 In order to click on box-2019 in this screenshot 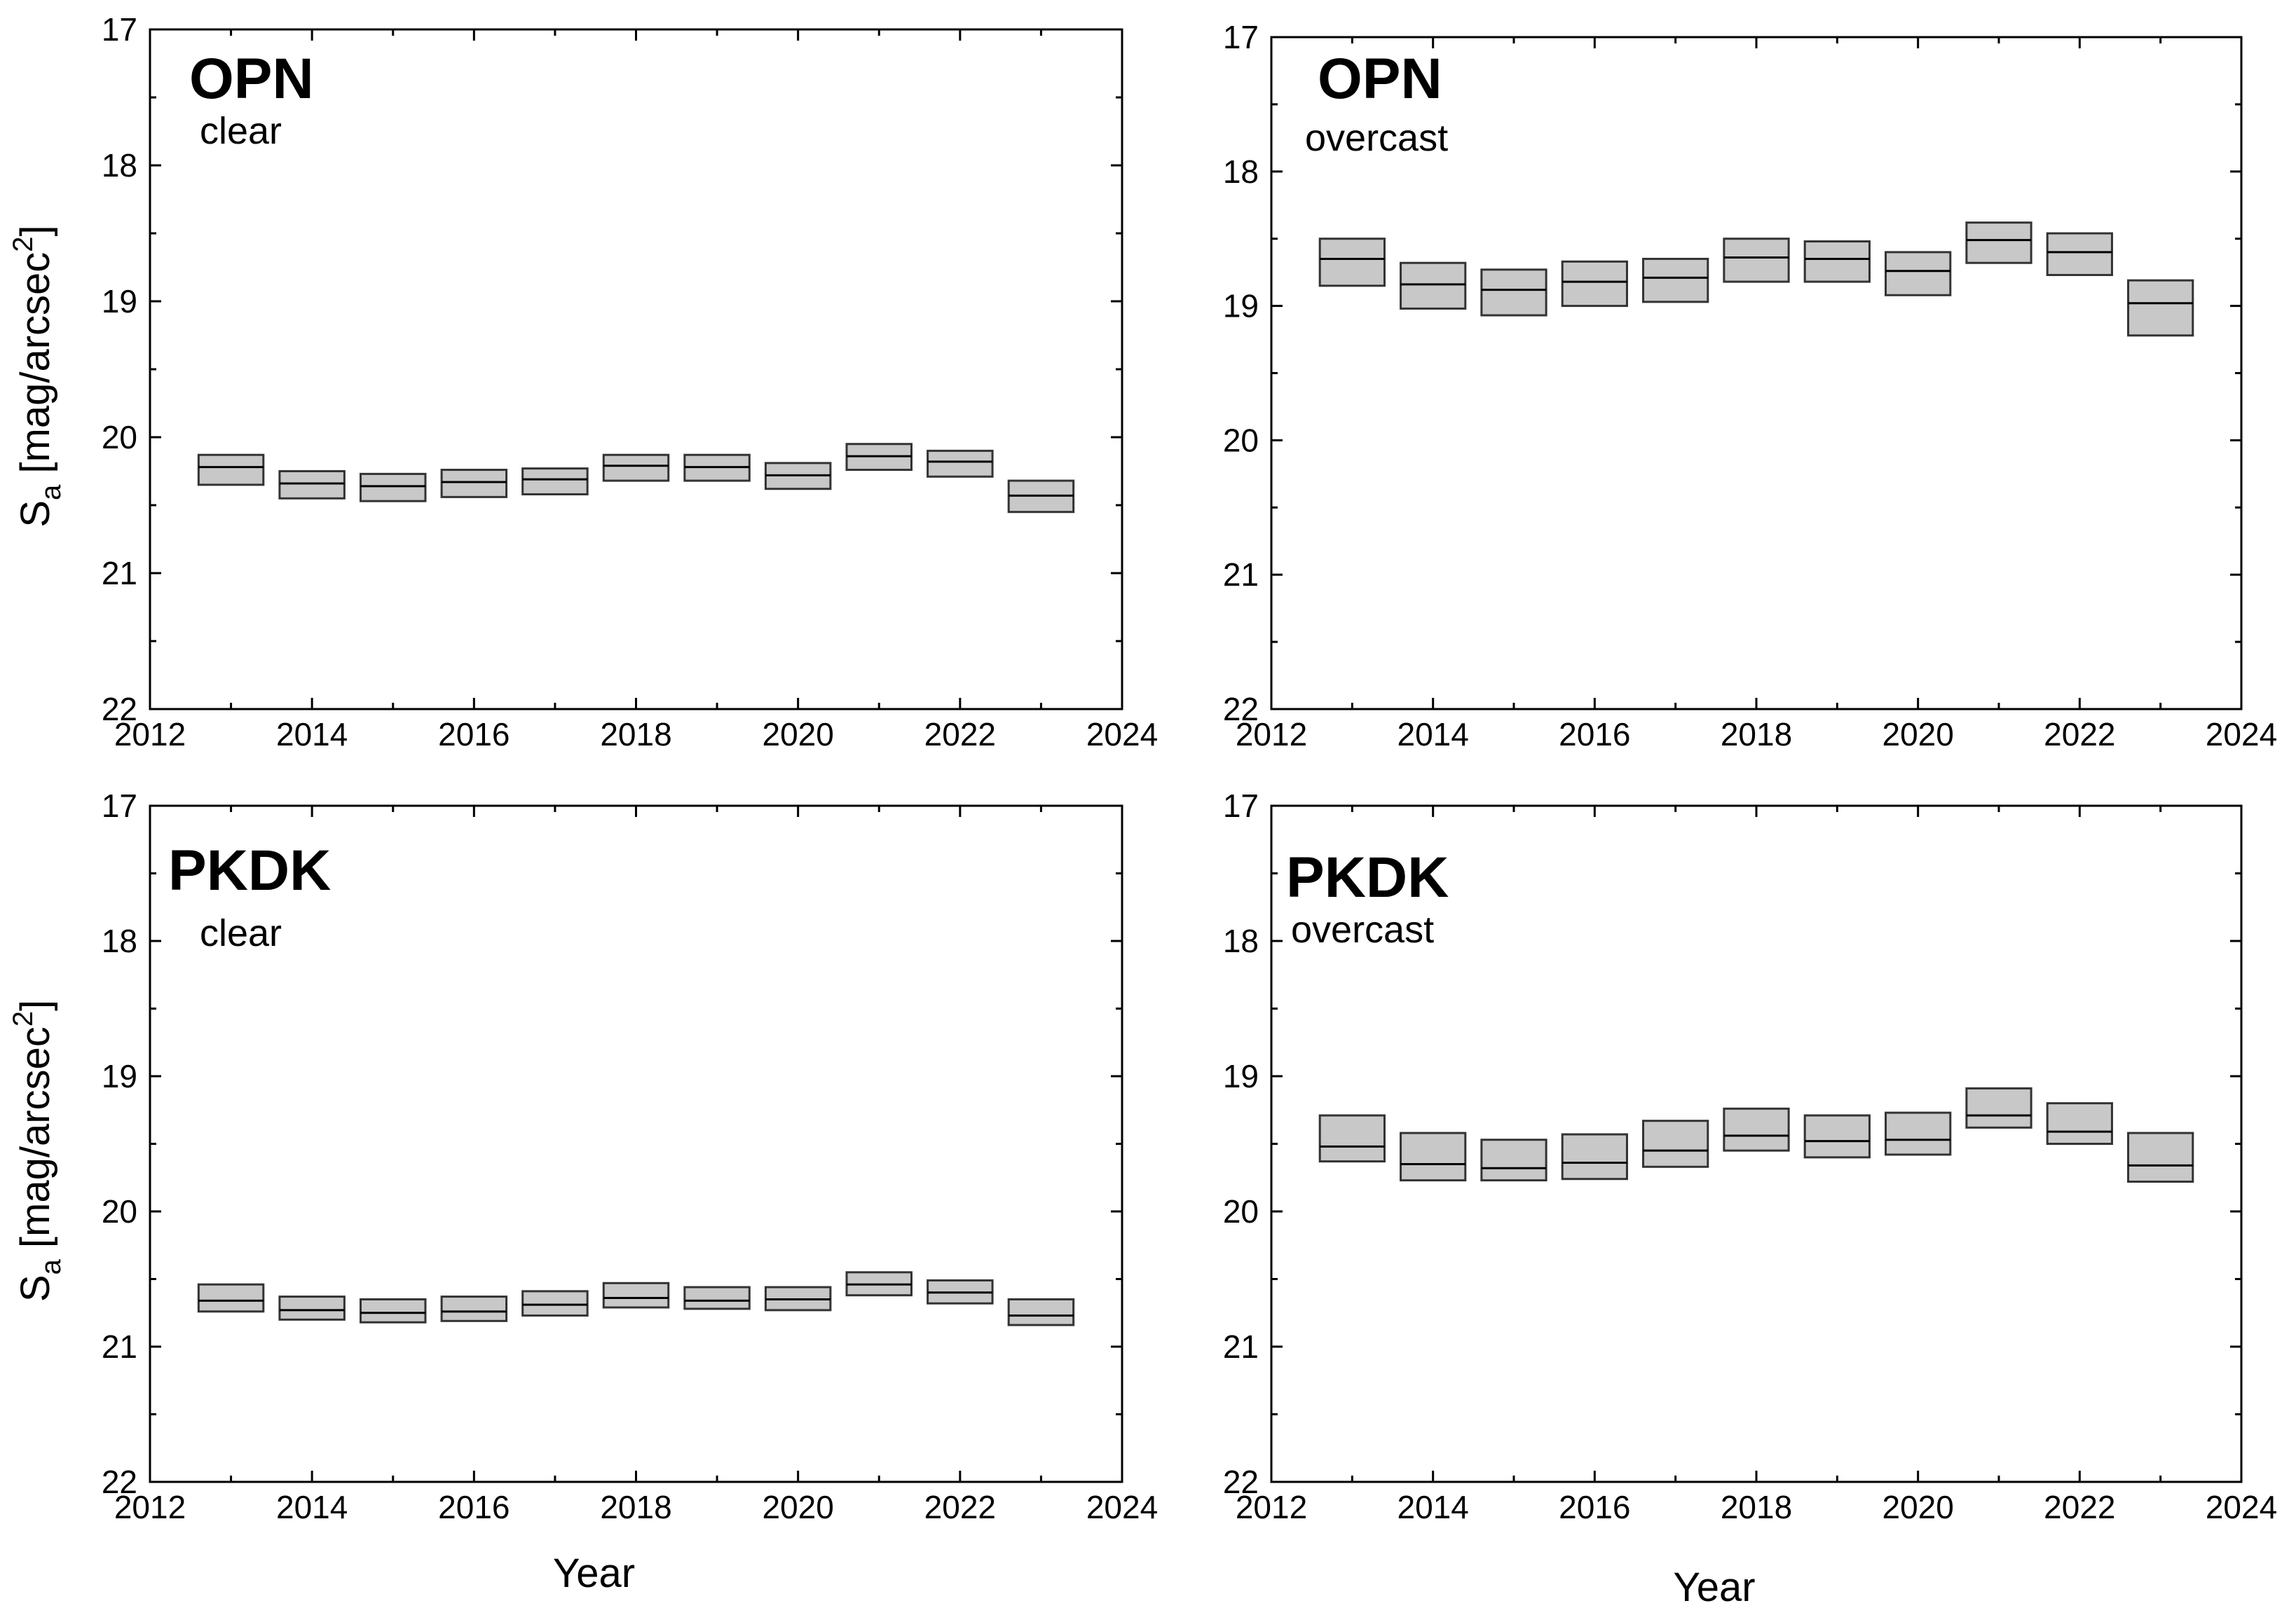, I will do `click(1837, 1136)`.